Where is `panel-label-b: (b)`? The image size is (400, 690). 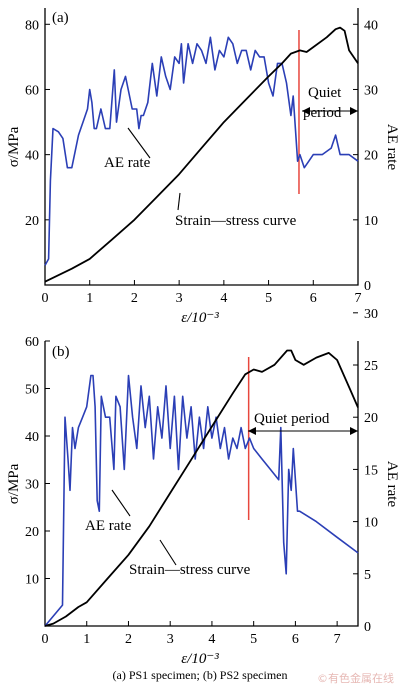
panel-label-b: (b) is located at coordinates (61, 352).